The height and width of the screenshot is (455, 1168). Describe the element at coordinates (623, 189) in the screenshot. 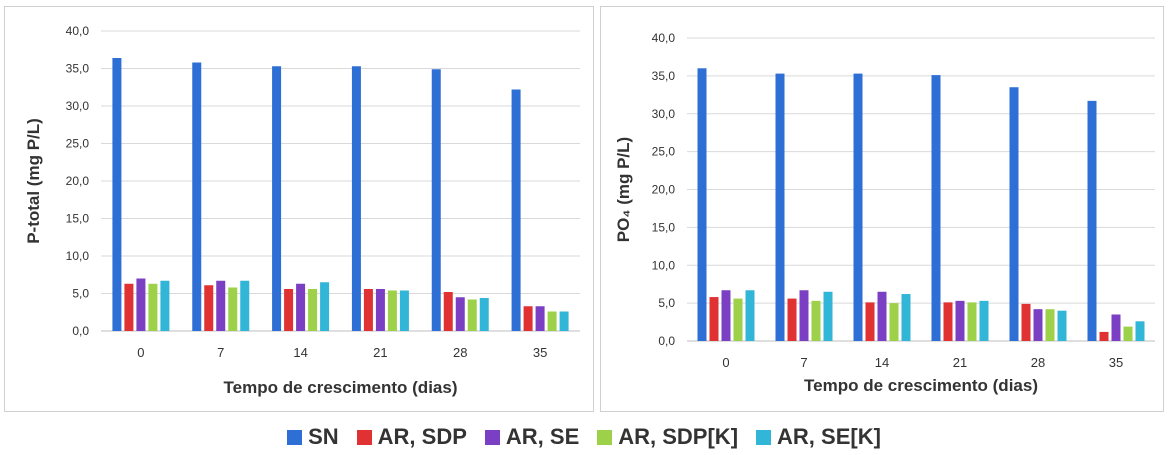

I see `y-axis-title: PO₄ (mg P/L)` at that location.